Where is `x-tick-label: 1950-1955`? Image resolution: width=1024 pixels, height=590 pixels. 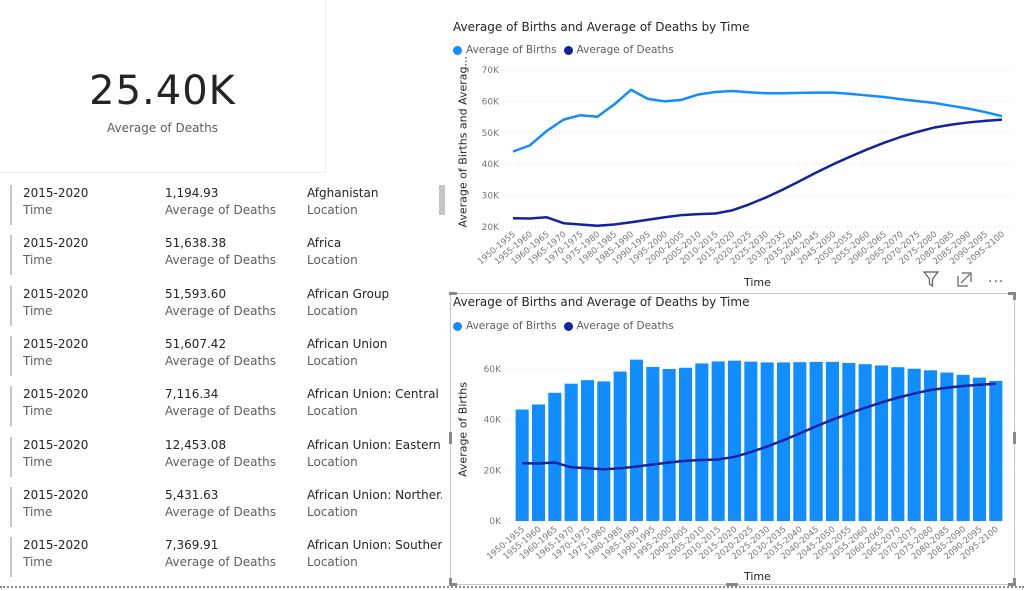 x-tick-label: 1950-1955 is located at coordinates (497, 248).